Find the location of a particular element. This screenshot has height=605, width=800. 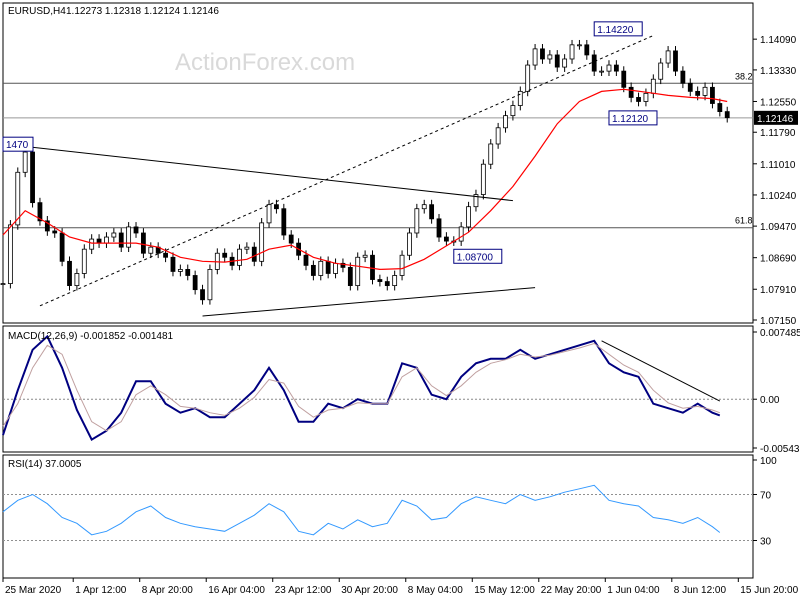

price-ytick-label: 1.13330 is located at coordinates (778, 71).